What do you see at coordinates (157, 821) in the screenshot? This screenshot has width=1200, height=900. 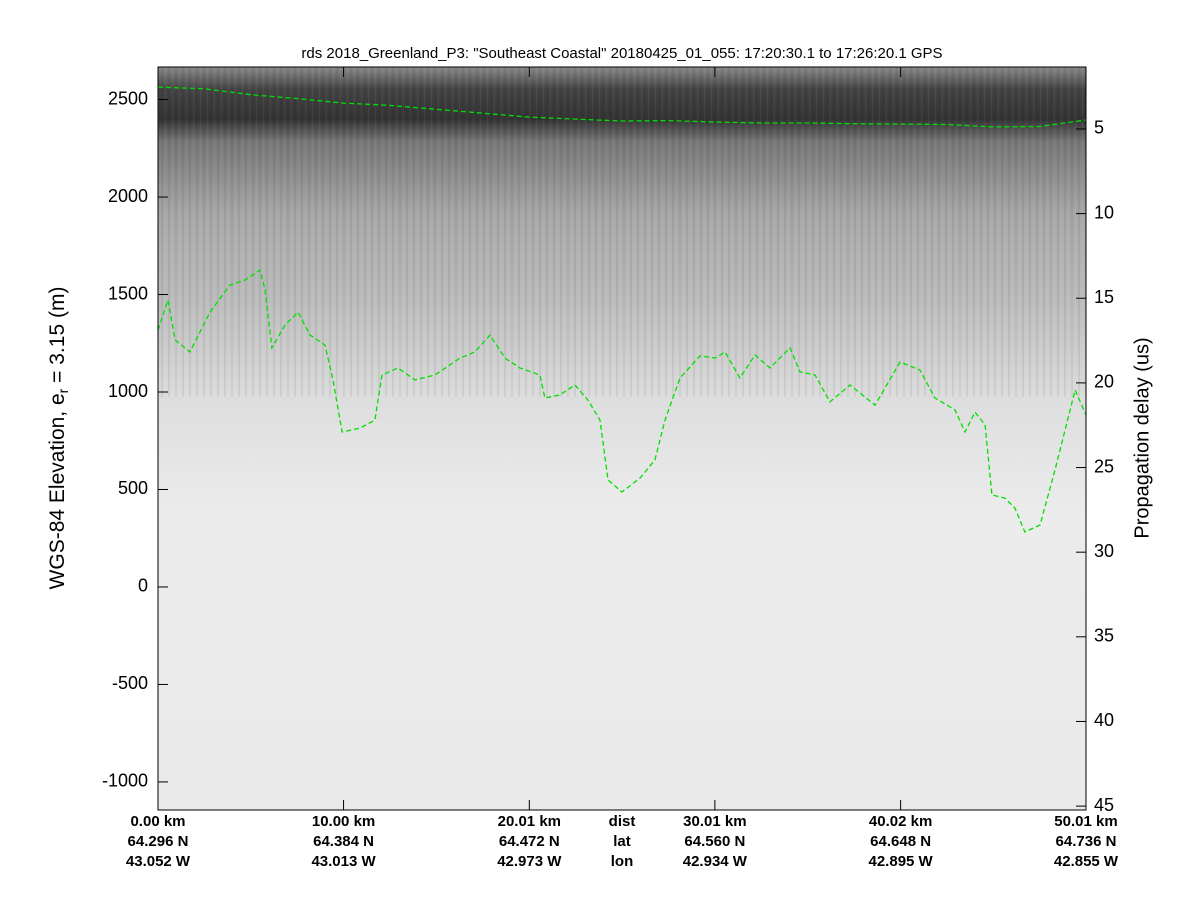 I see `x-tick-label: 0.00 km` at bounding box center [157, 821].